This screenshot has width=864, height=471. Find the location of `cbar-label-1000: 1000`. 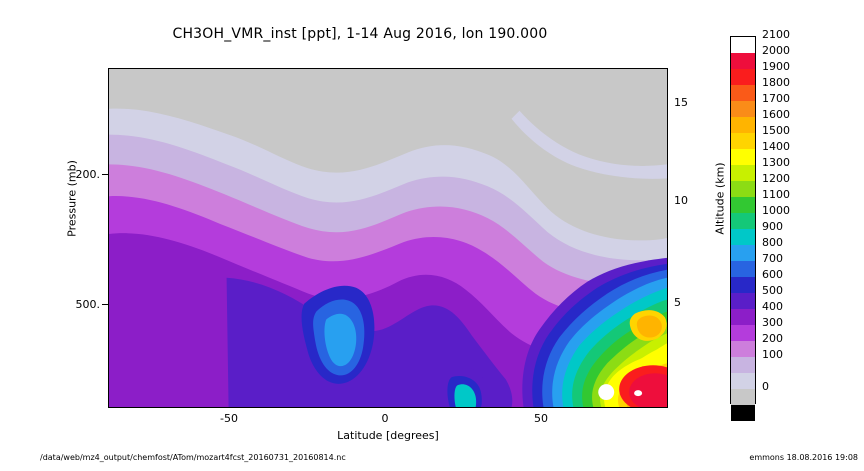

cbar-label-1000: 1000 is located at coordinates (776, 210).